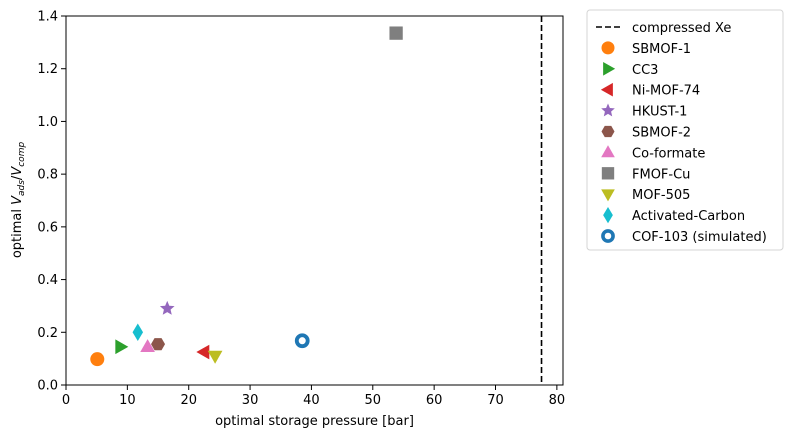 The height and width of the screenshot is (438, 791). I want to click on x-tick-label: 40, so click(311, 400).